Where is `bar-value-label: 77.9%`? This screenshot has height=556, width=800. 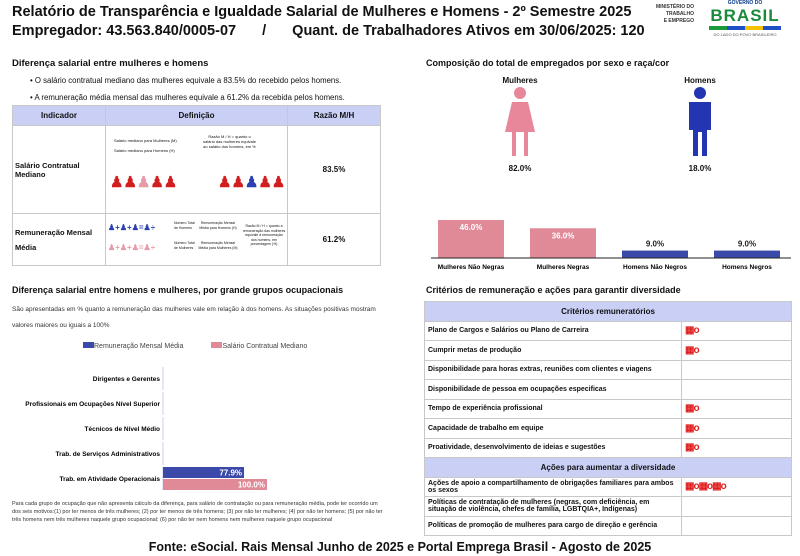
bar-value-label: 77.9% is located at coordinates (230, 473).